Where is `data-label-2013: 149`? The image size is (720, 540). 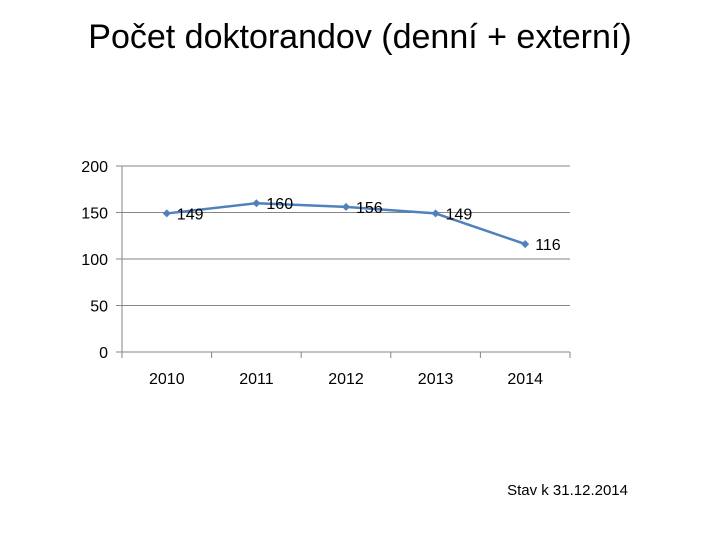
data-label-2013: 149 is located at coordinates (459, 214).